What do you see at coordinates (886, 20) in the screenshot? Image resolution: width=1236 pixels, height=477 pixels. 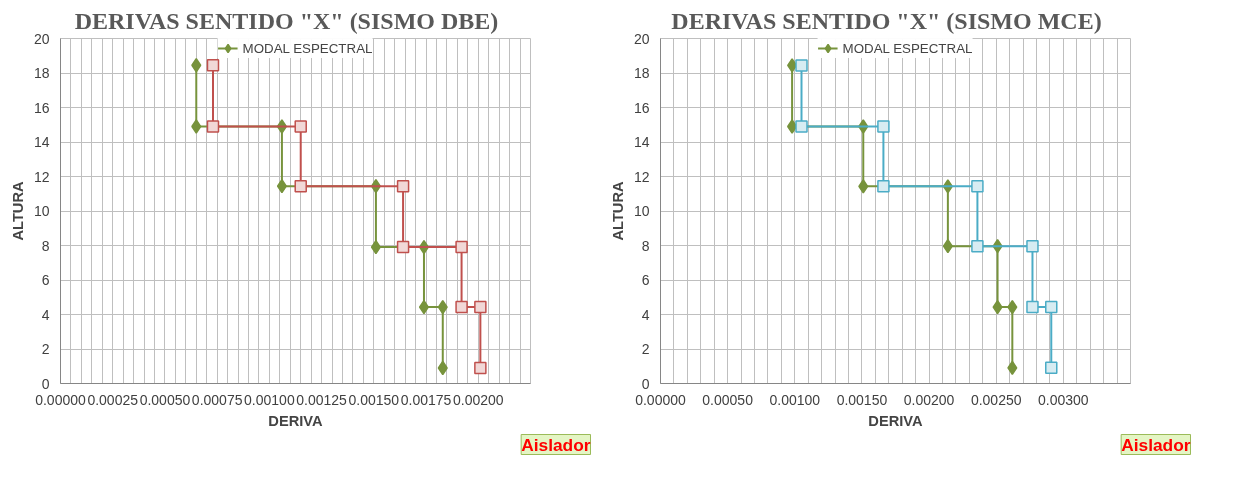 I see `chart-title: DERIVAS SENTIDO "X" (SISMO MCE)` at bounding box center [886, 20].